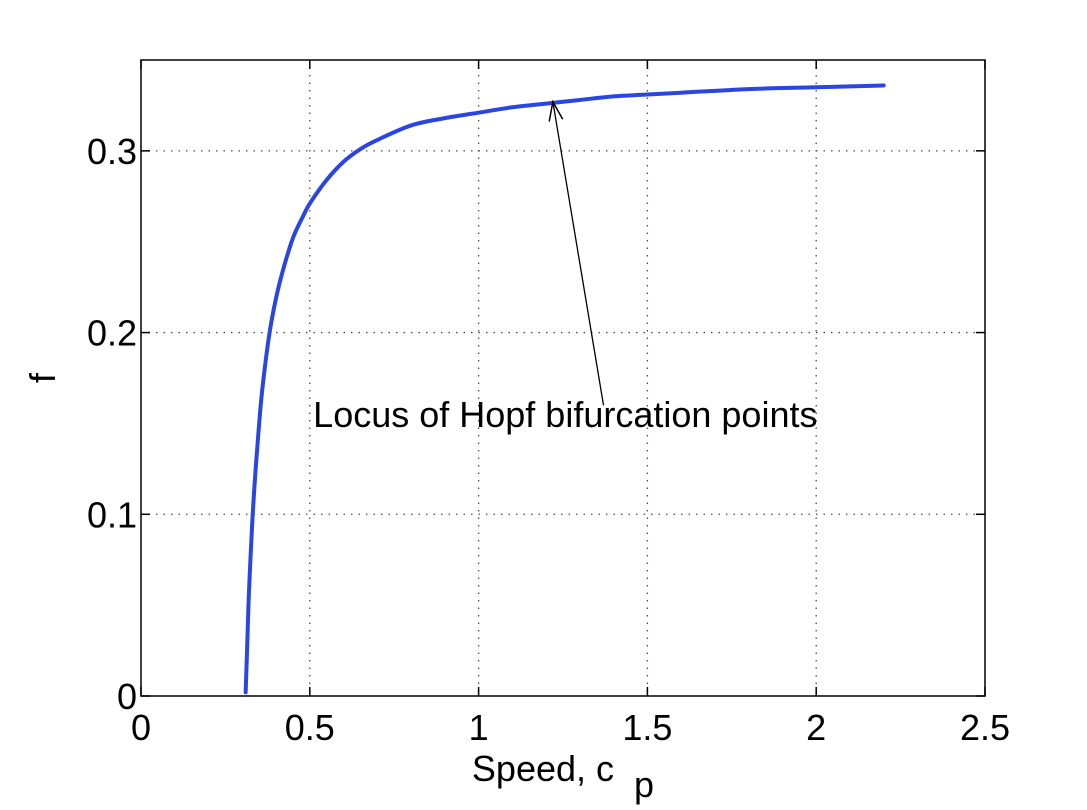 The height and width of the screenshot is (810, 1087). I want to click on annotation-label: Locus of Hopf bifurcation points, so click(565, 414).